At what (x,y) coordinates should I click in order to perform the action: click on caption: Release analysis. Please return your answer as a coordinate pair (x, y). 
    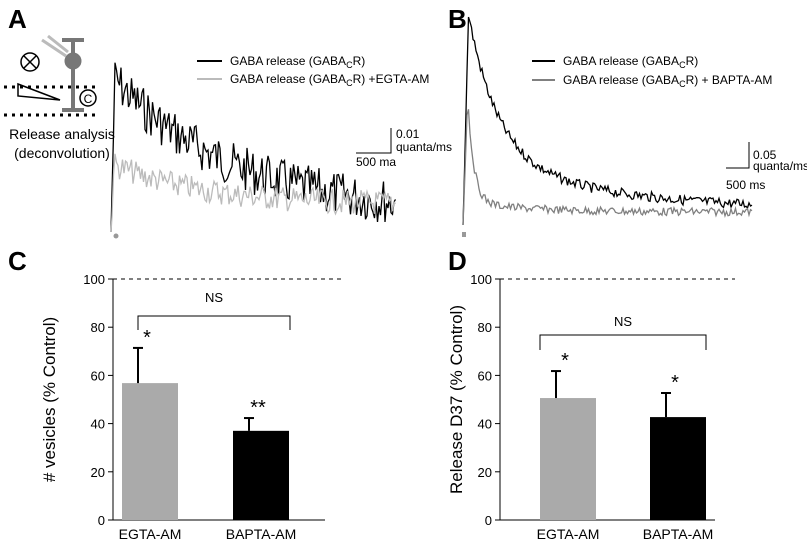
    Looking at the image, I should click on (62, 134).